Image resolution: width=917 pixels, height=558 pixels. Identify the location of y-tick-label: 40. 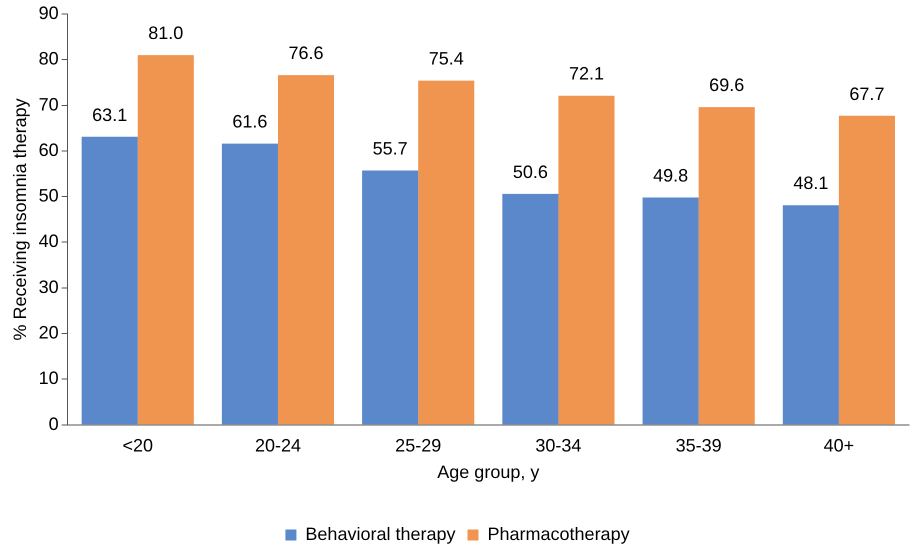
(48, 241).